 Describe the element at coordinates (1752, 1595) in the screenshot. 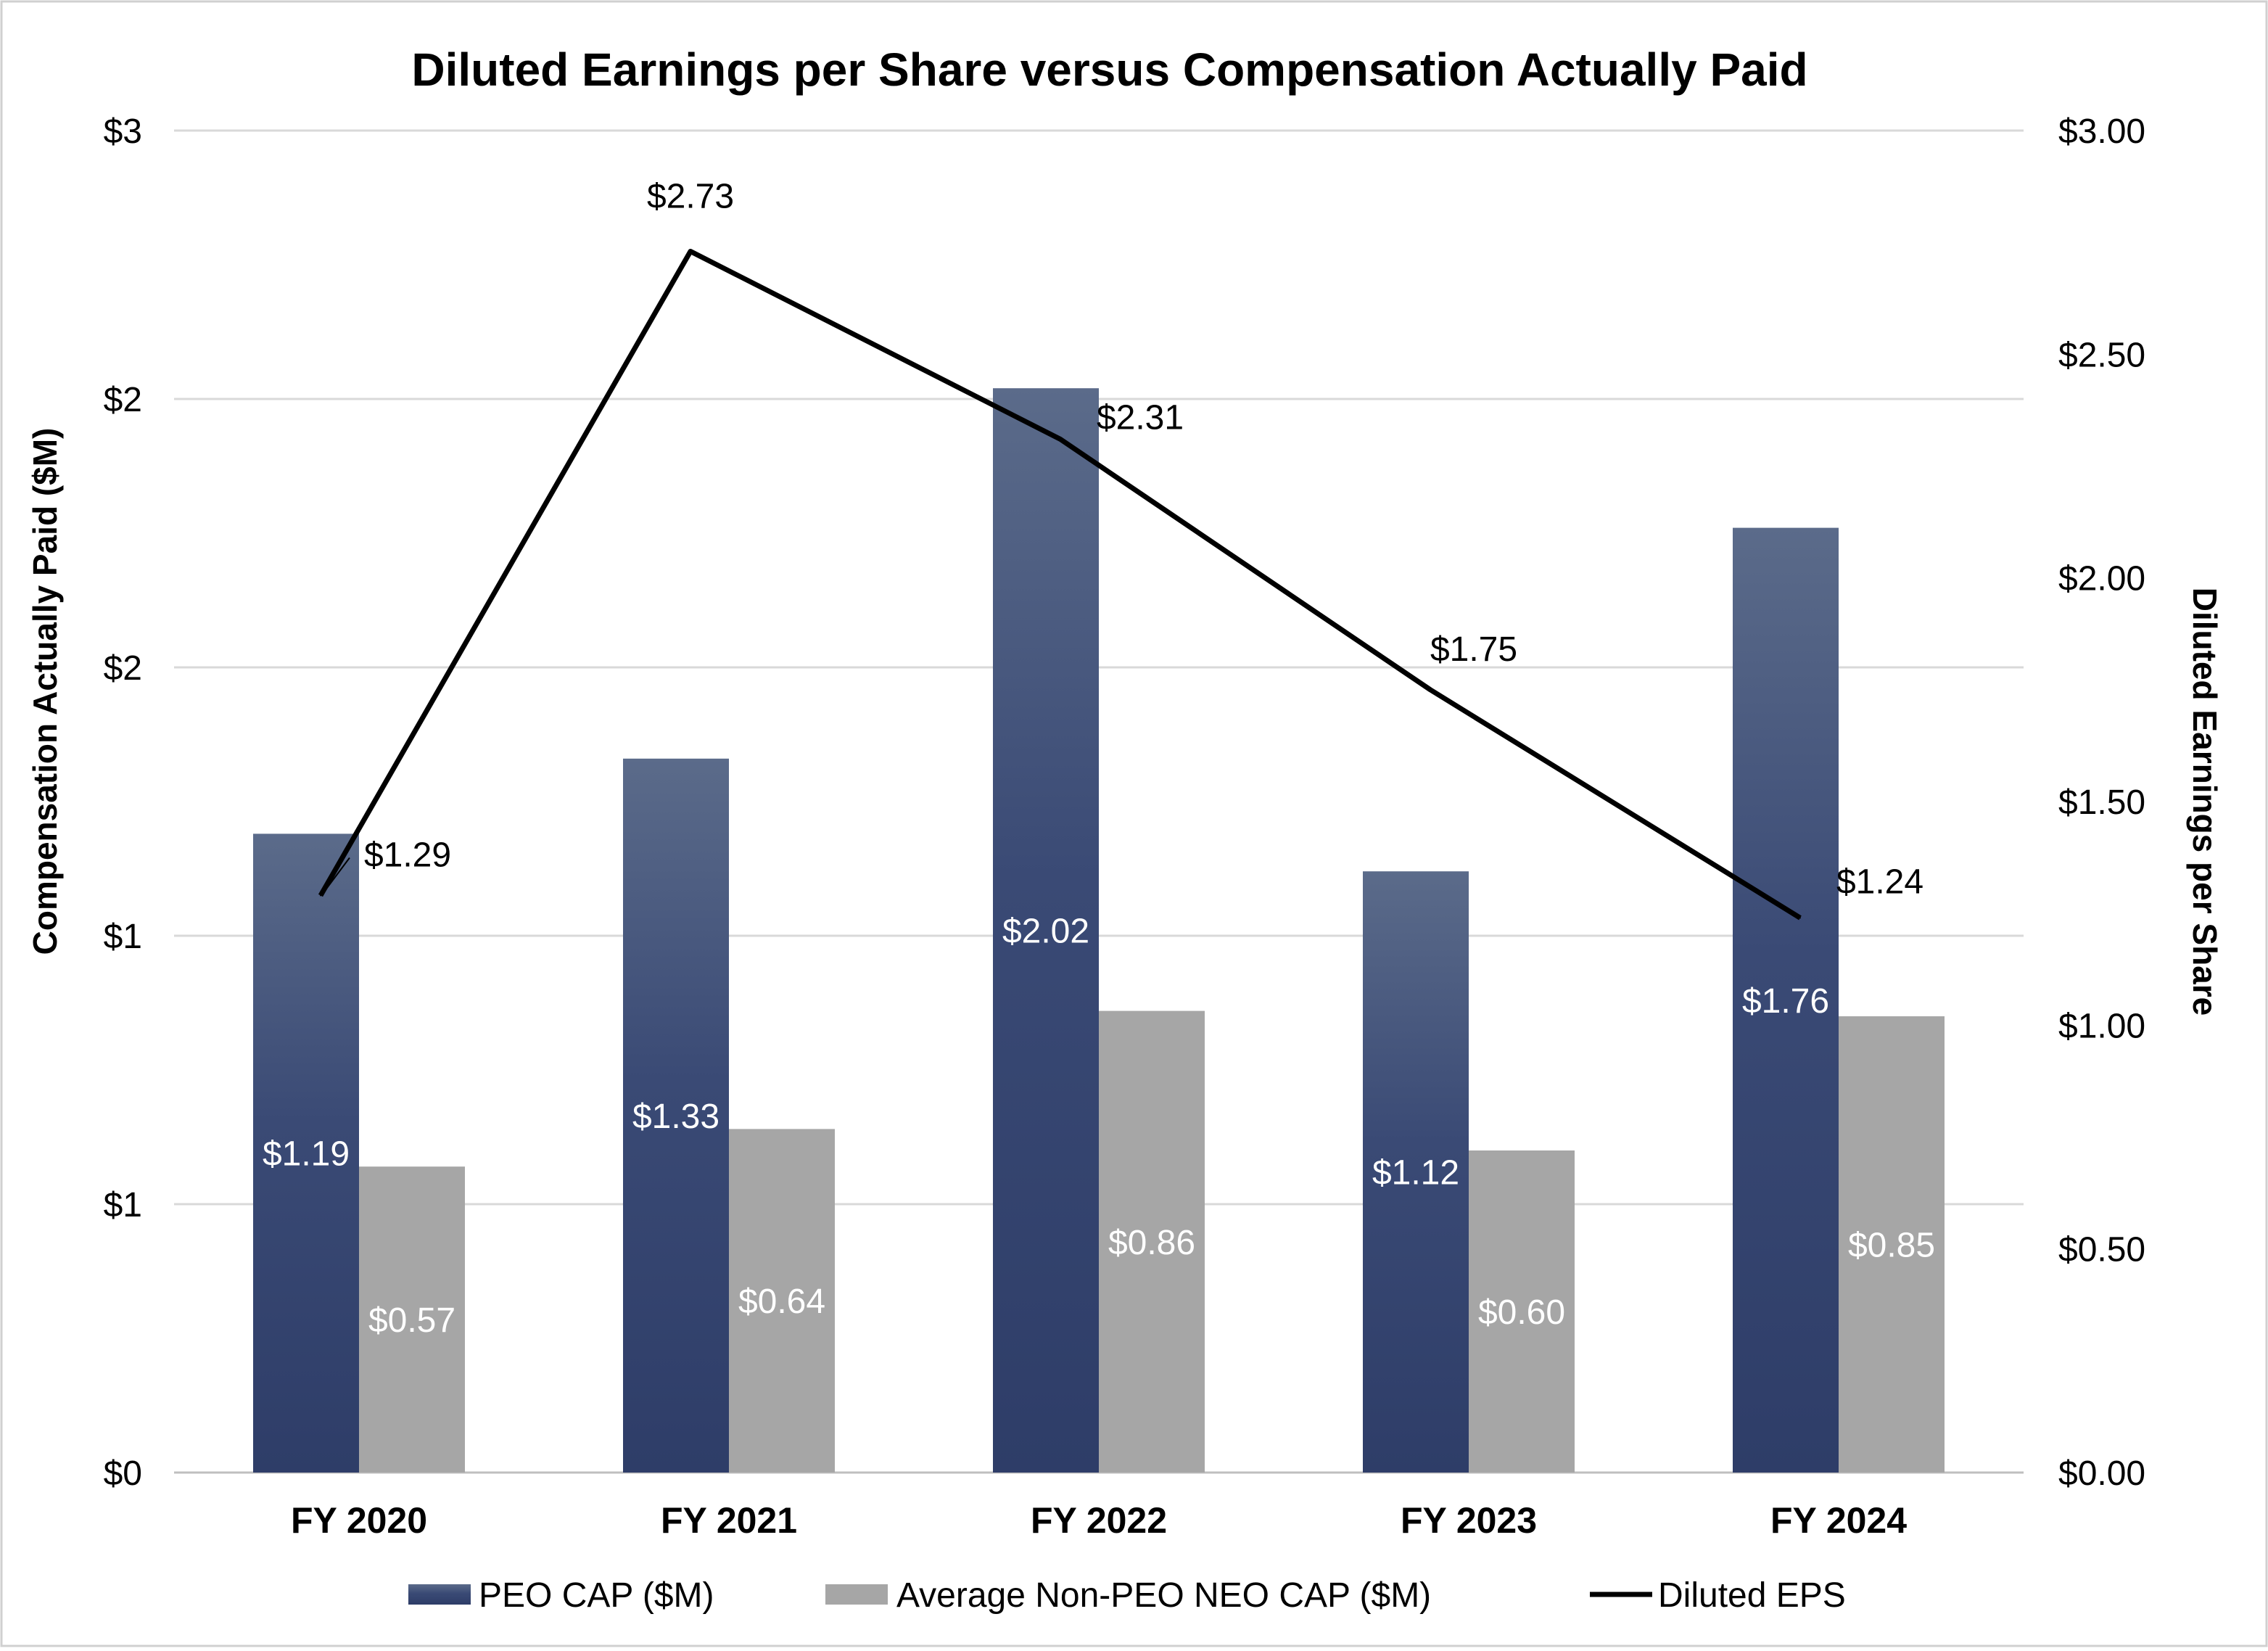

I see `legend-label-eps: Diluted EPS` at that location.